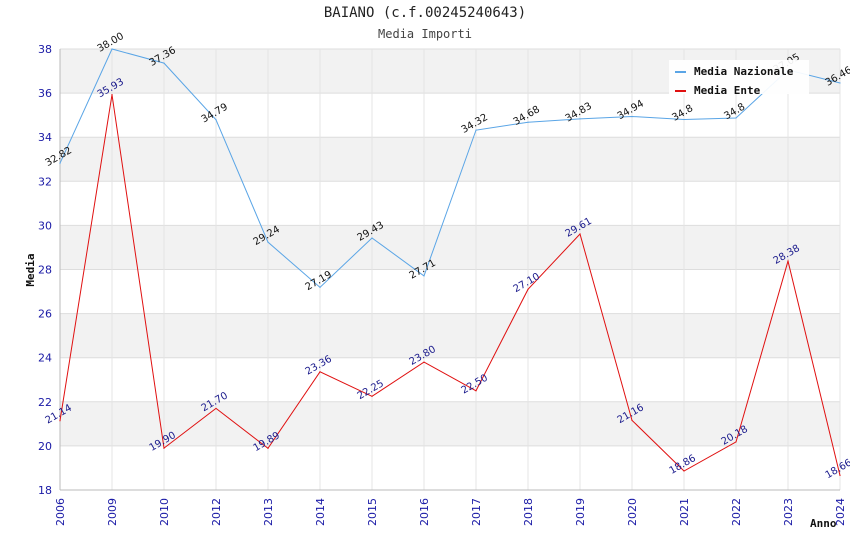 This screenshot has height=550, width=850. What do you see at coordinates (528, 512) in the screenshot?
I see `x-tick-label: 2018` at bounding box center [528, 512].